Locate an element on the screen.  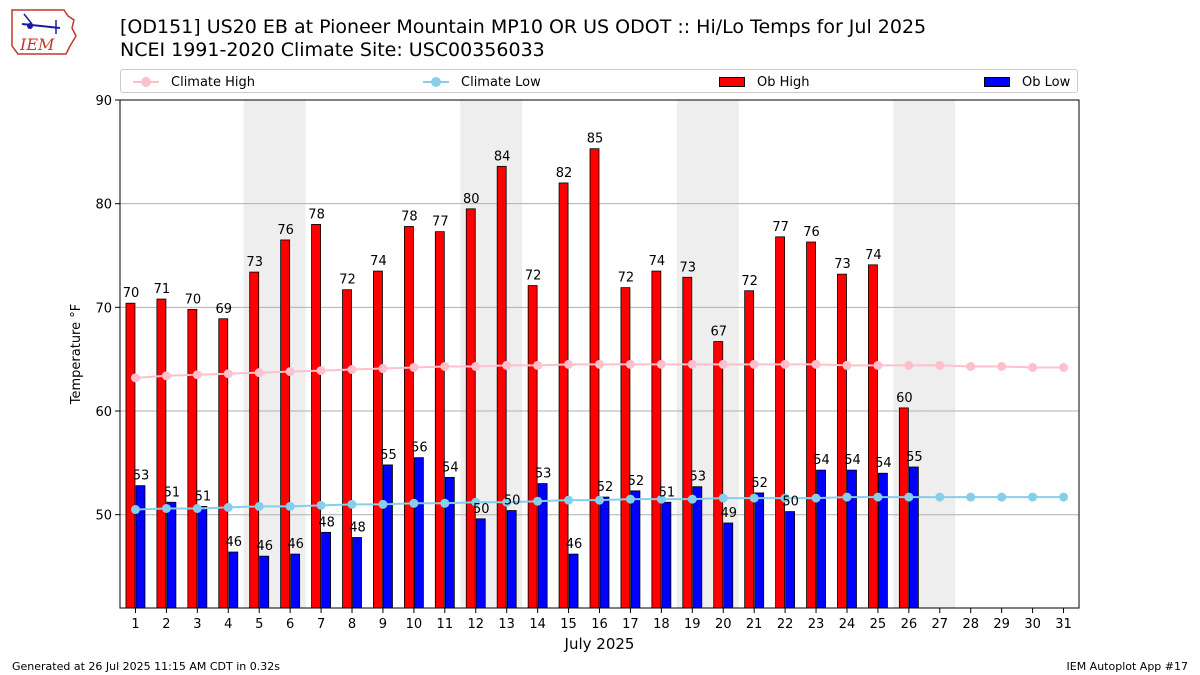
y-tick-label: 60 is located at coordinates (103, 412).